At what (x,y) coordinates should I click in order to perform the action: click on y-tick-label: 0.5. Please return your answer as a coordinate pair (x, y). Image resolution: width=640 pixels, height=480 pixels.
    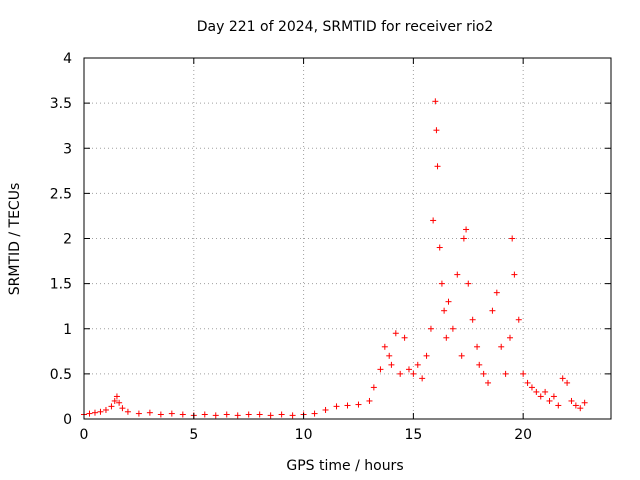
    Looking at the image, I should click on (61, 375).